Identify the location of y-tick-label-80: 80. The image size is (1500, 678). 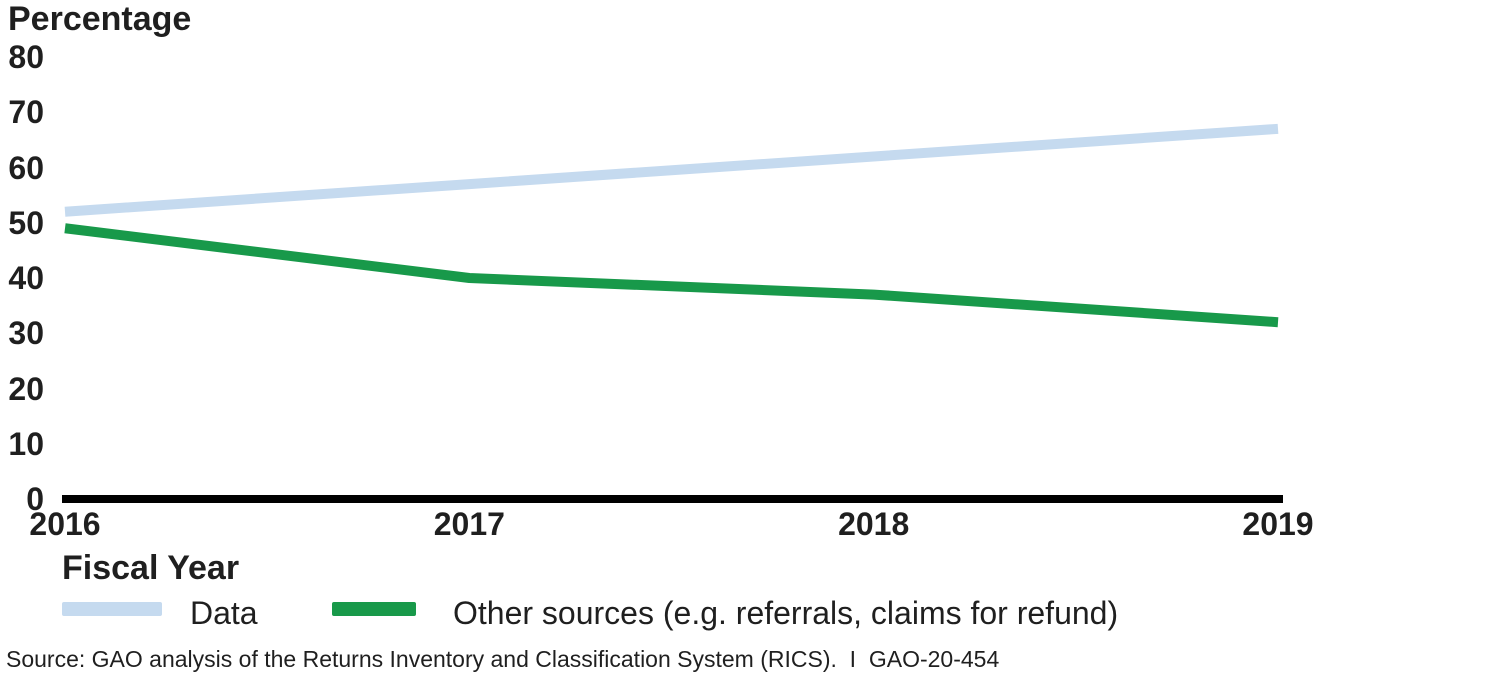
(26, 57).